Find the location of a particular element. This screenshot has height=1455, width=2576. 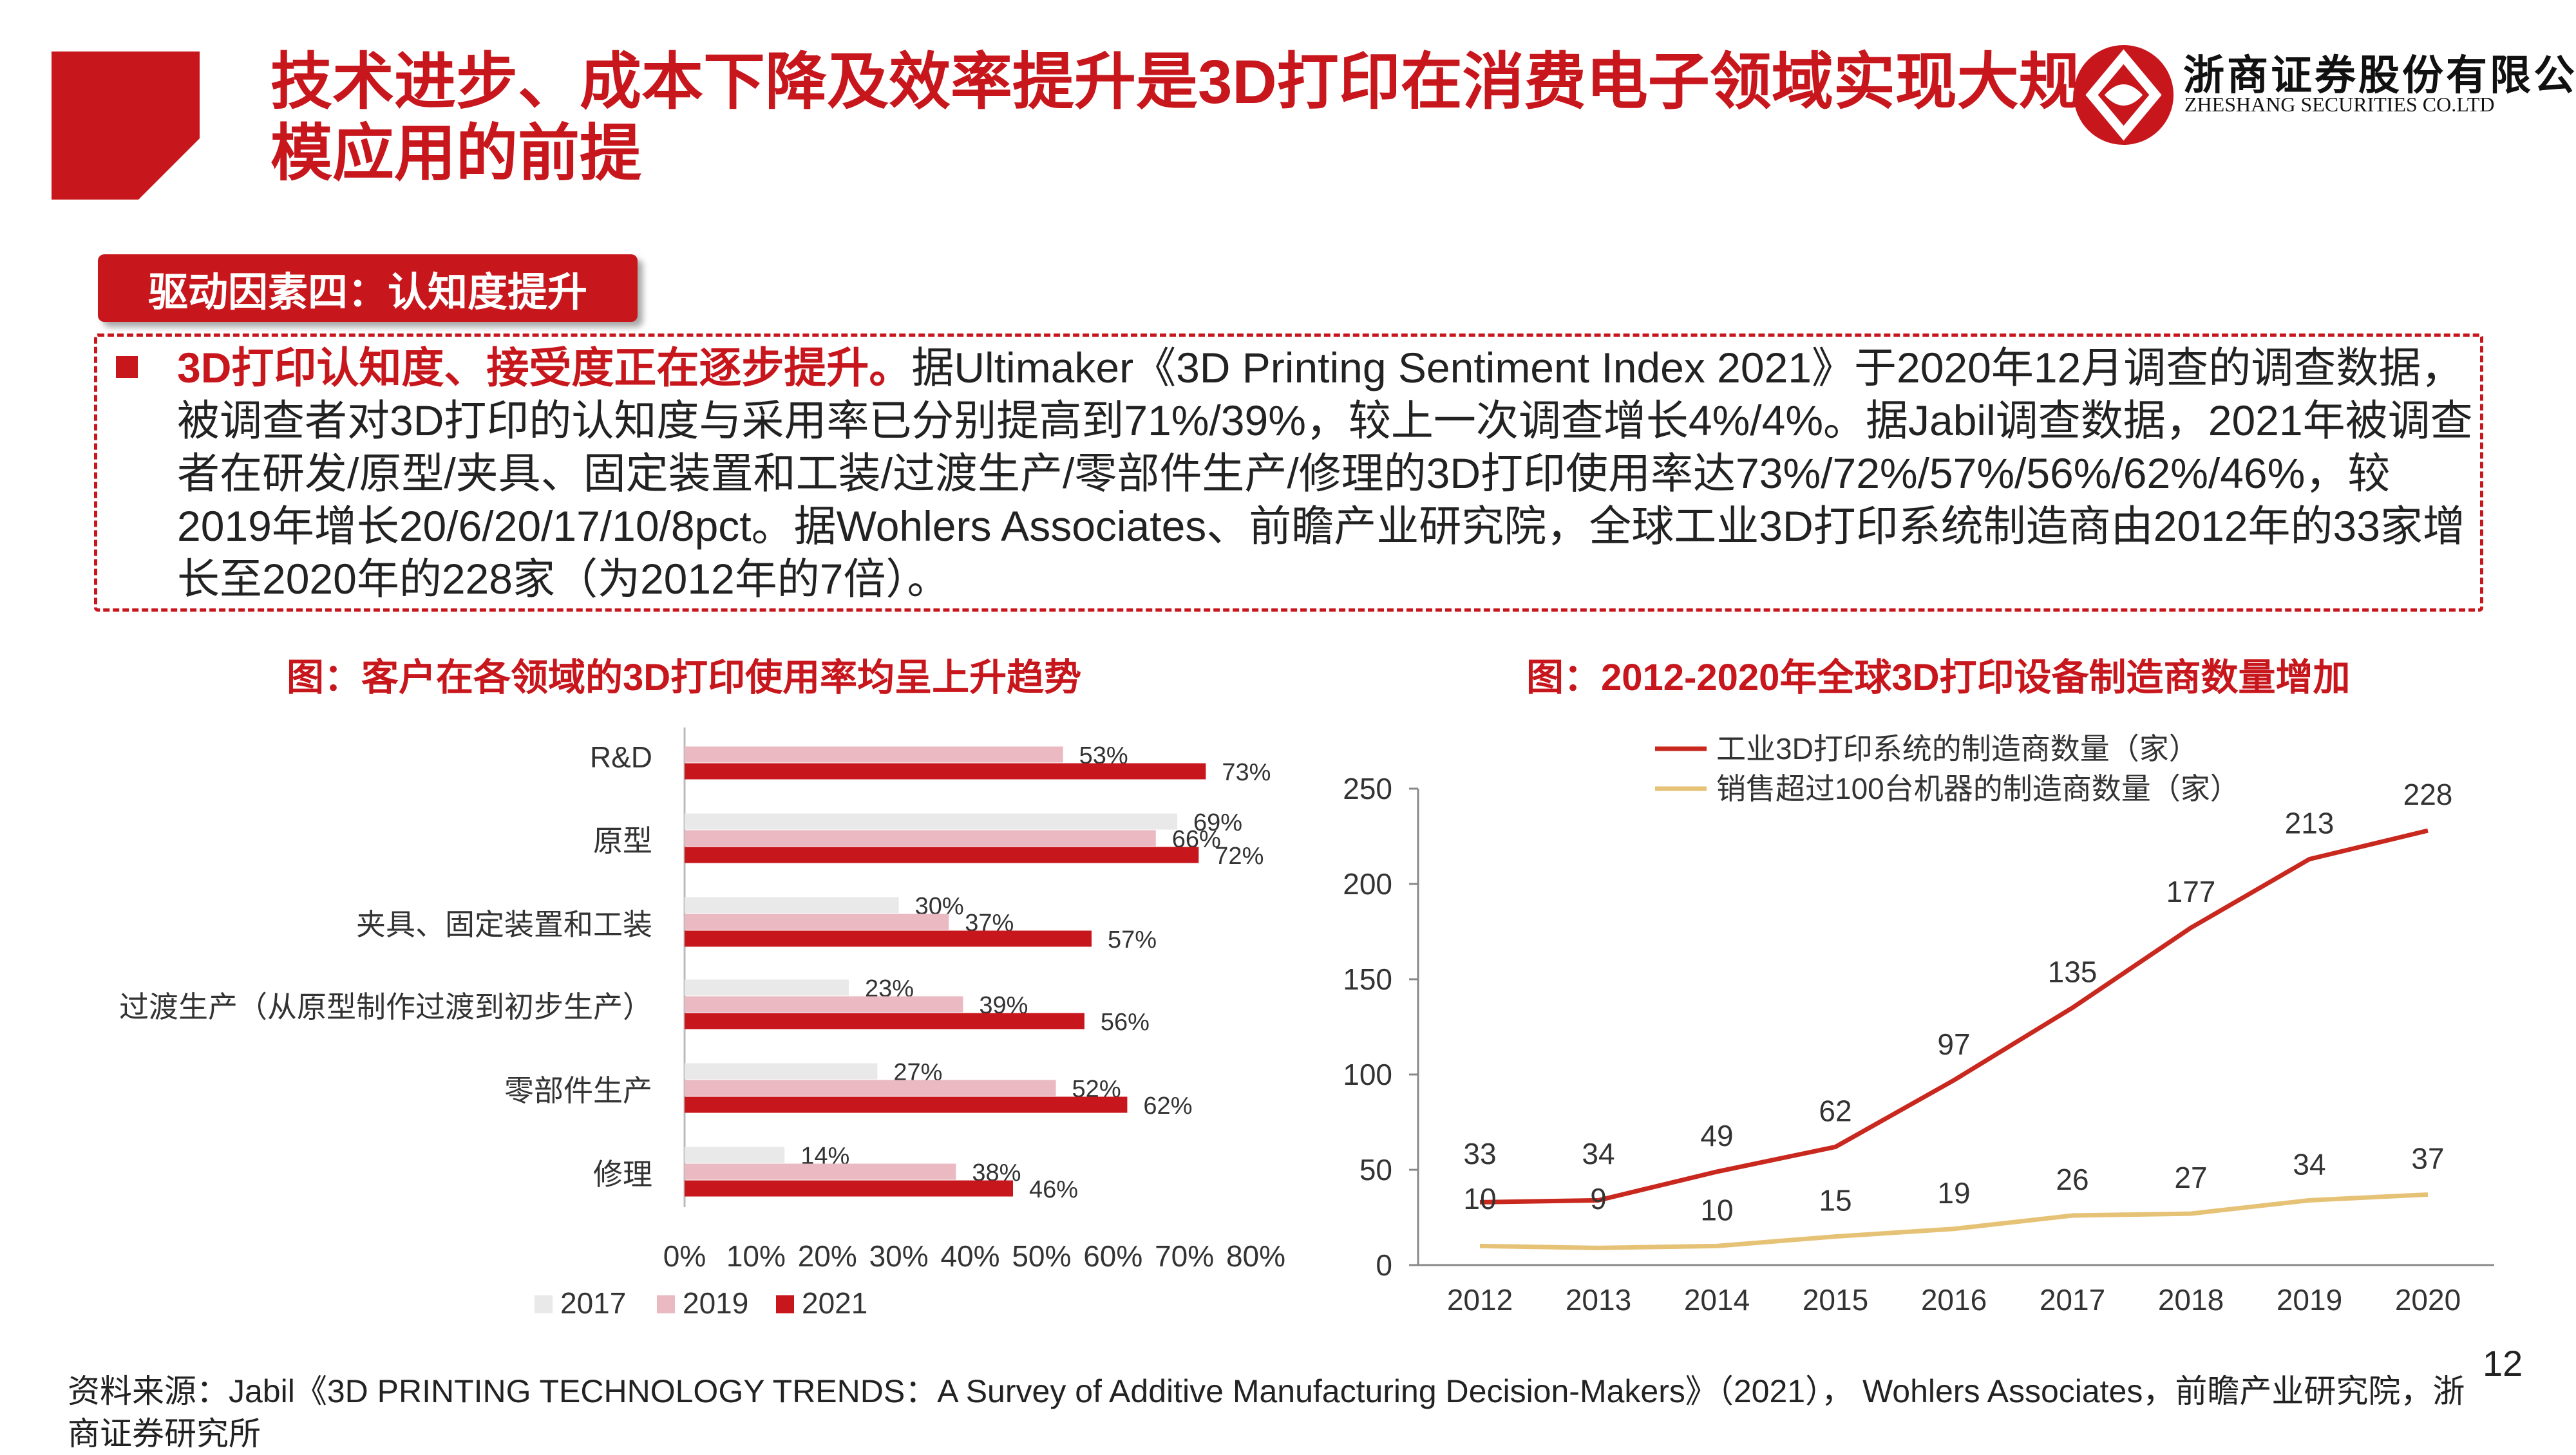

data-label-industrial: 177 is located at coordinates (2191, 891).